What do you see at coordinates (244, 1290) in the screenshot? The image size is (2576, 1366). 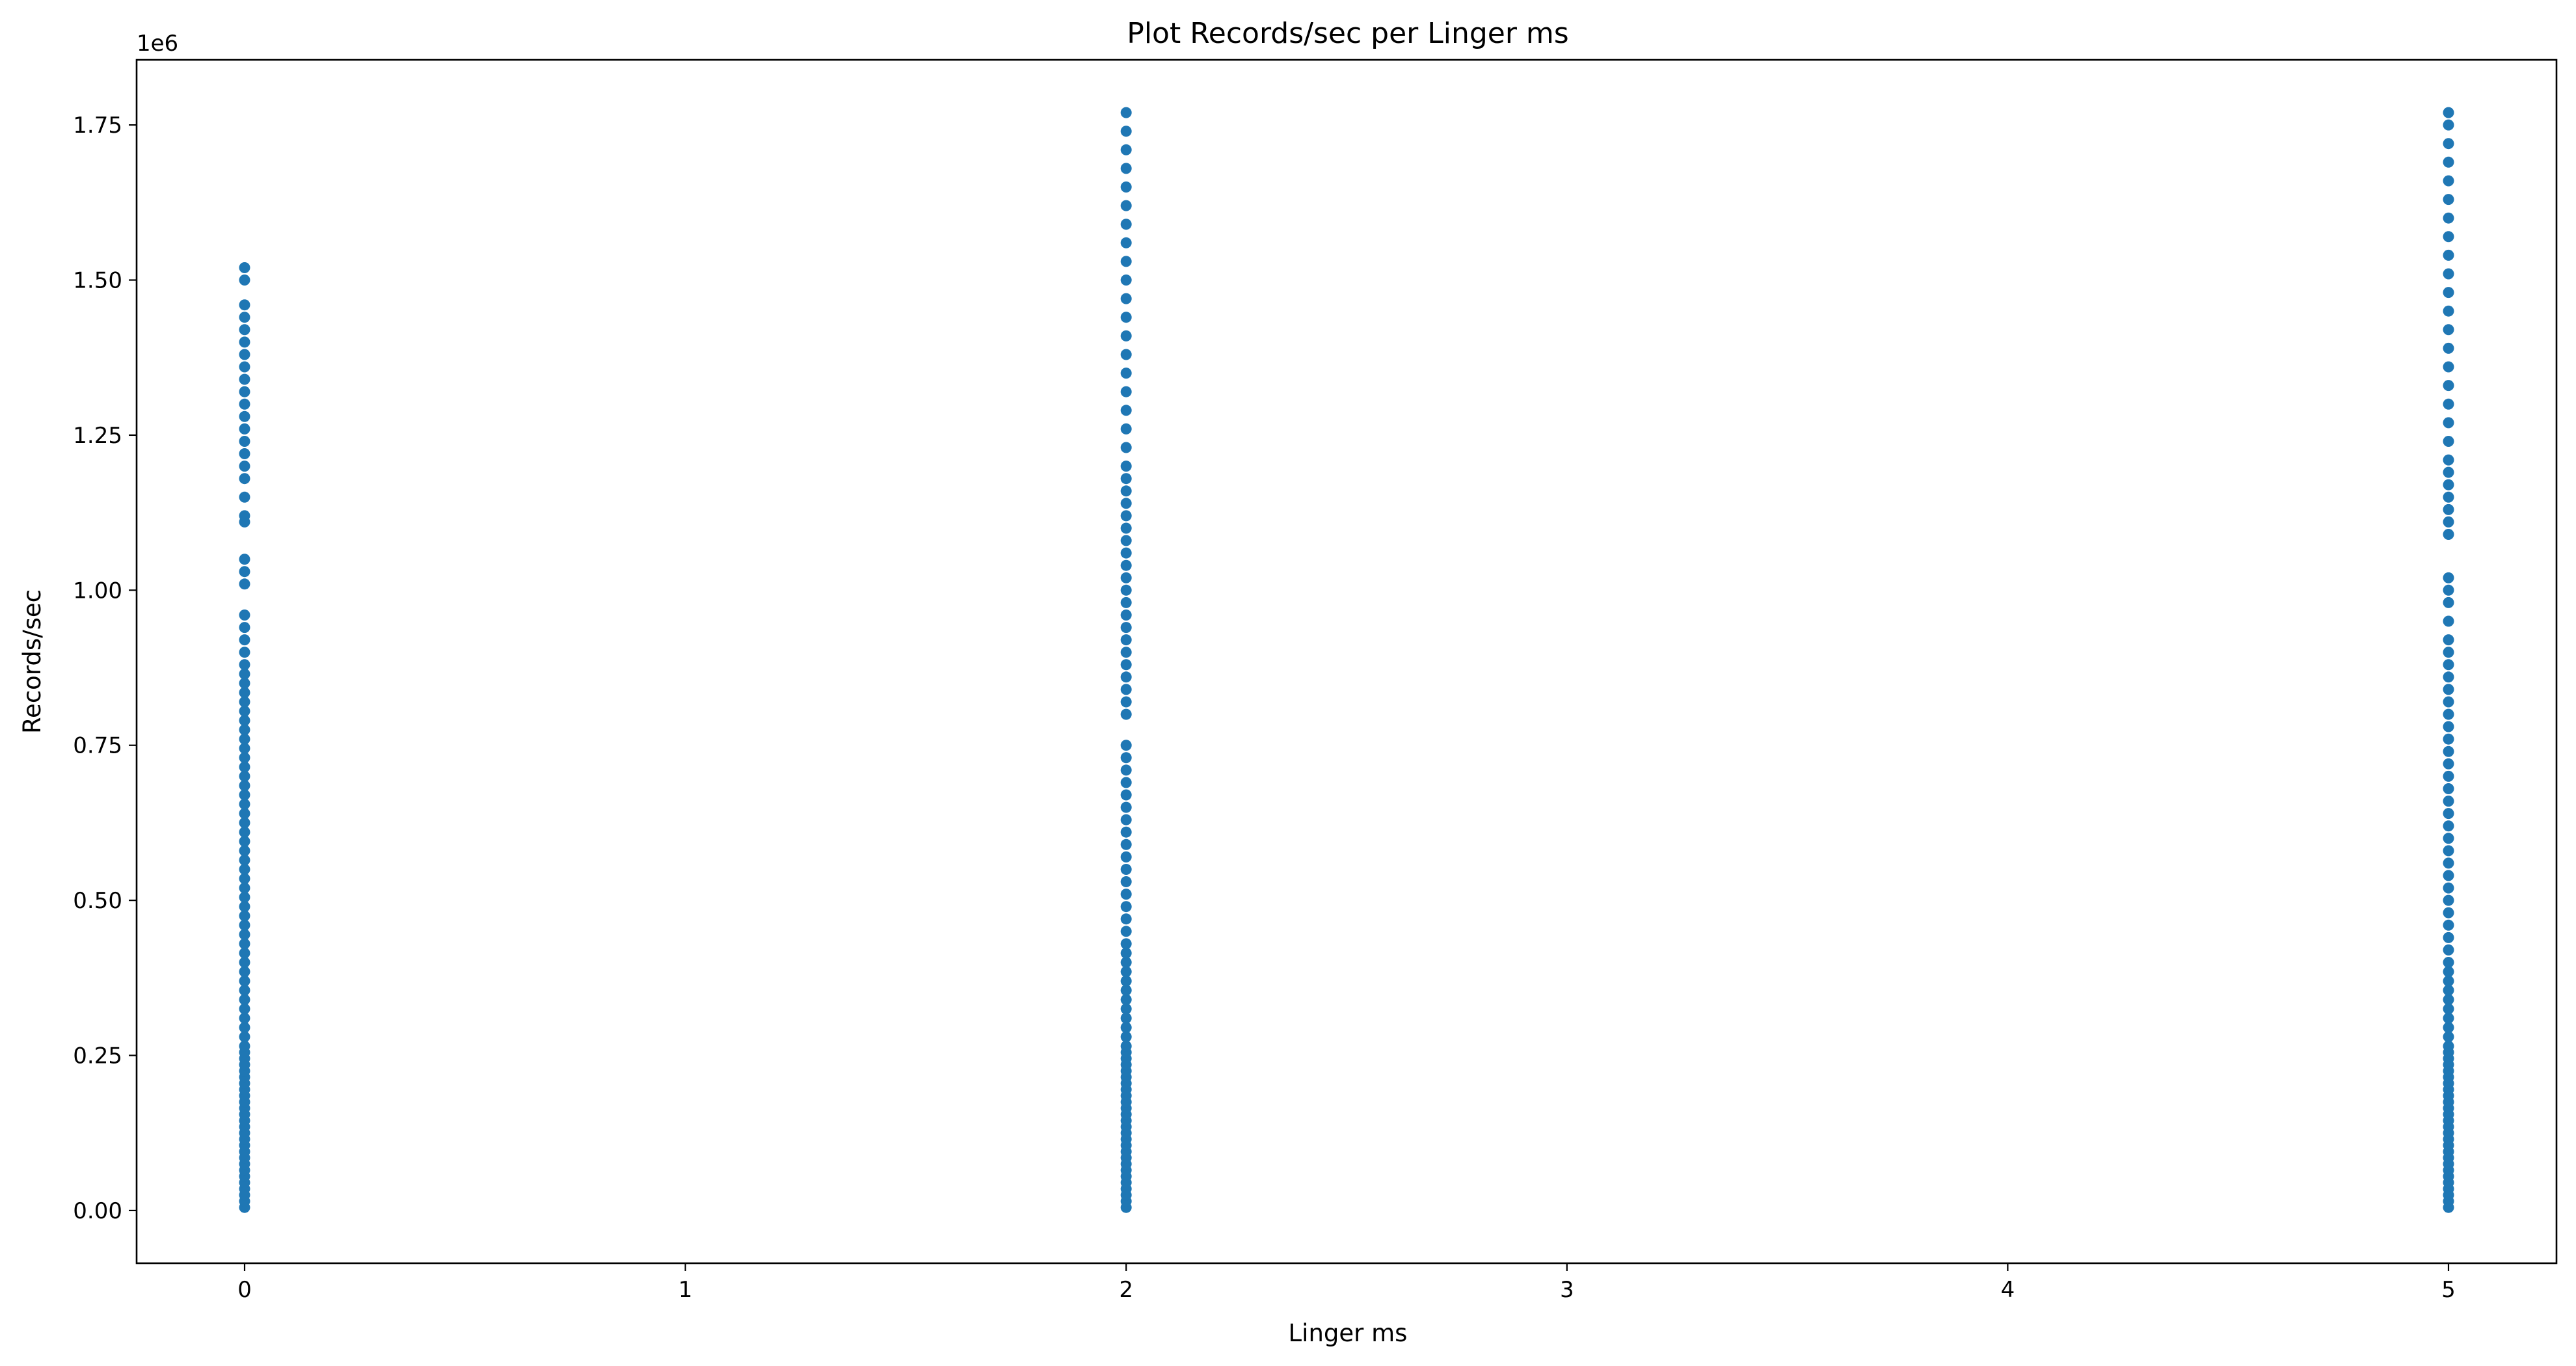 I see `x-tick-label: 0` at bounding box center [244, 1290].